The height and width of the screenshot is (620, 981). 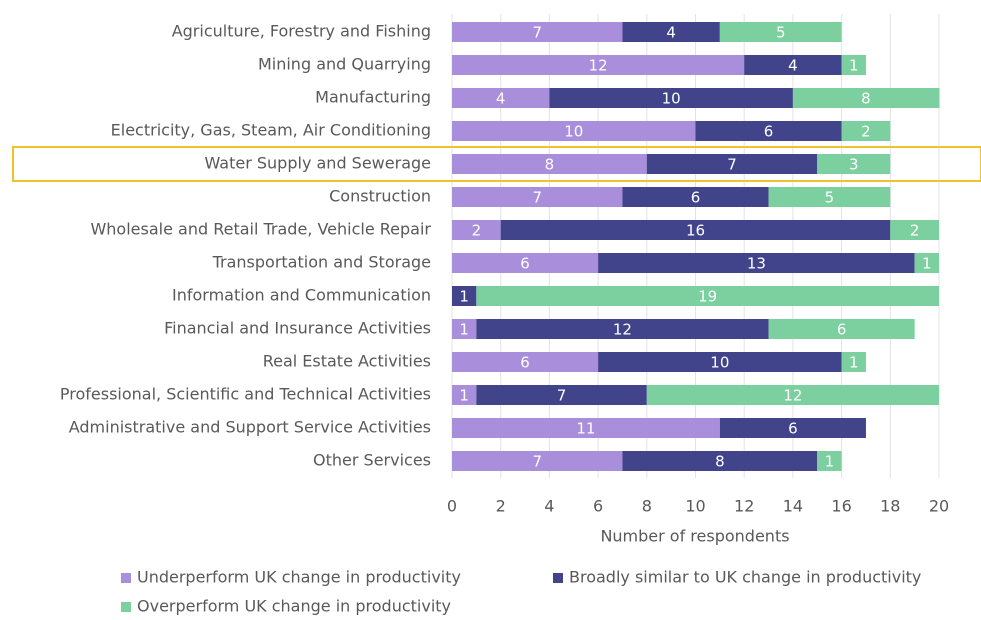 What do you see at coordinates (297, 328) in the screenshot?
I see `y-tick-label: Financial and Insurance Activities` at bounding box center [297, 328].